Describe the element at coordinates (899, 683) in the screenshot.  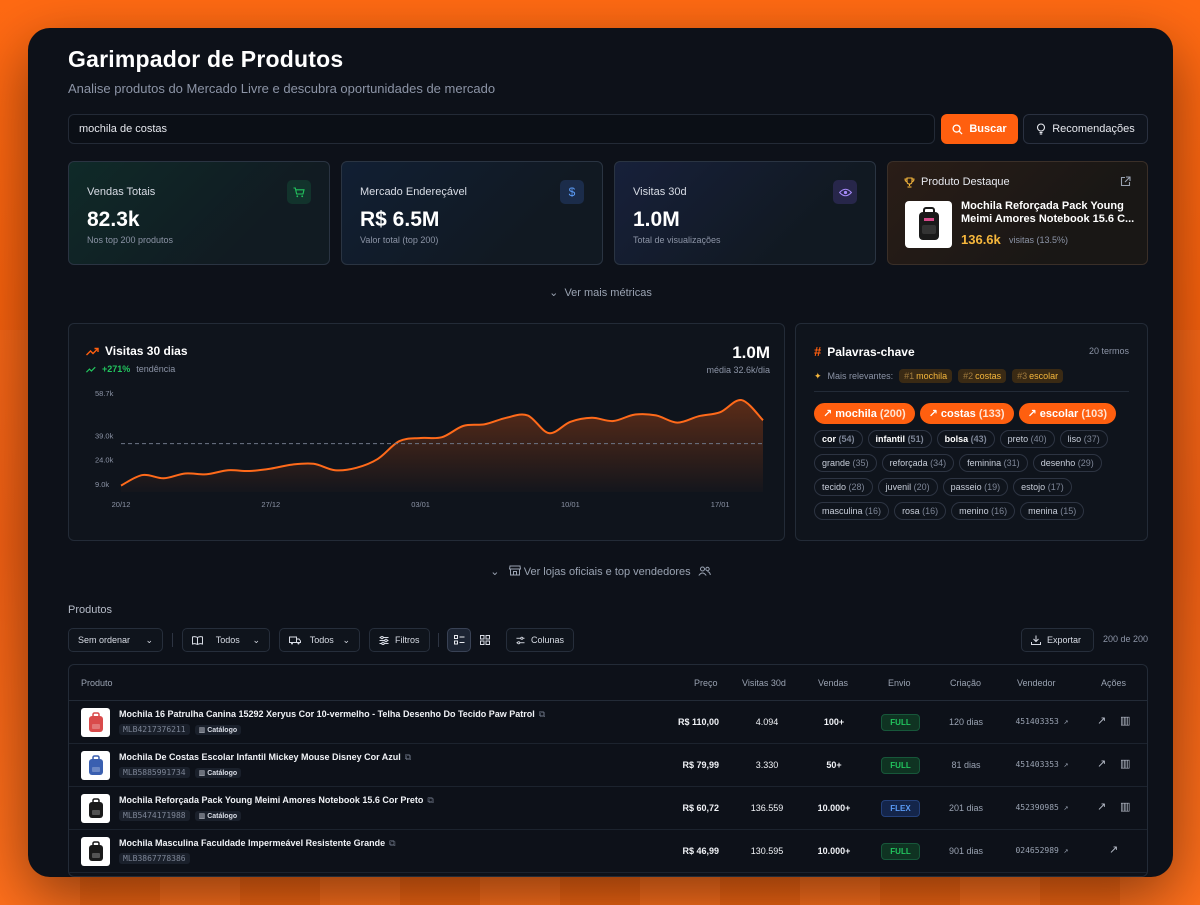
I see `column-header-shipping: Envio` at that location.